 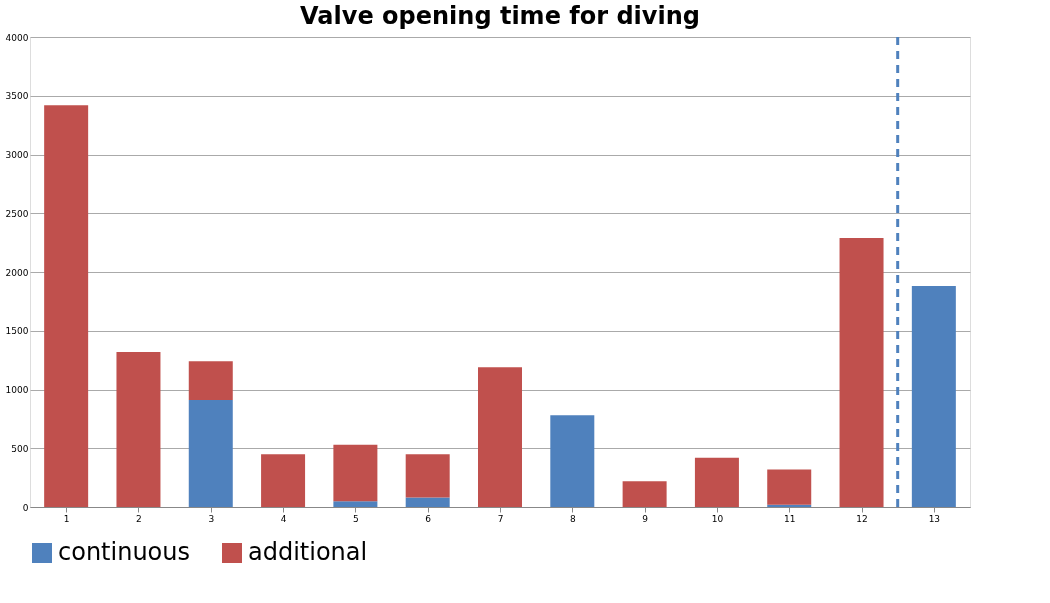 I want to click on x-tick-label: 9, so click(x=645, y=518).